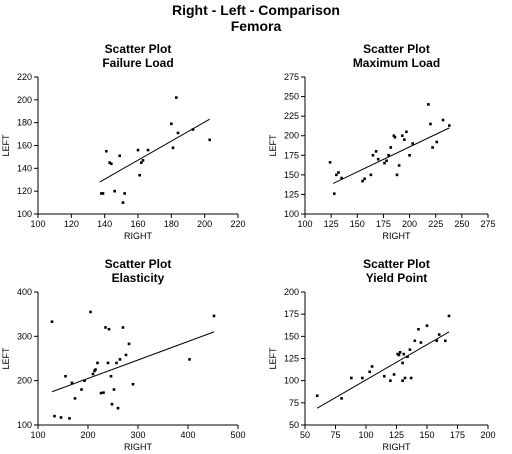 Image resolution: width=512 pixels, height=454 pixels. What do you see at coordinates (461, 224) in the screenshot?
I see `x-tick-label: 250` at bounding box center [461, 224].